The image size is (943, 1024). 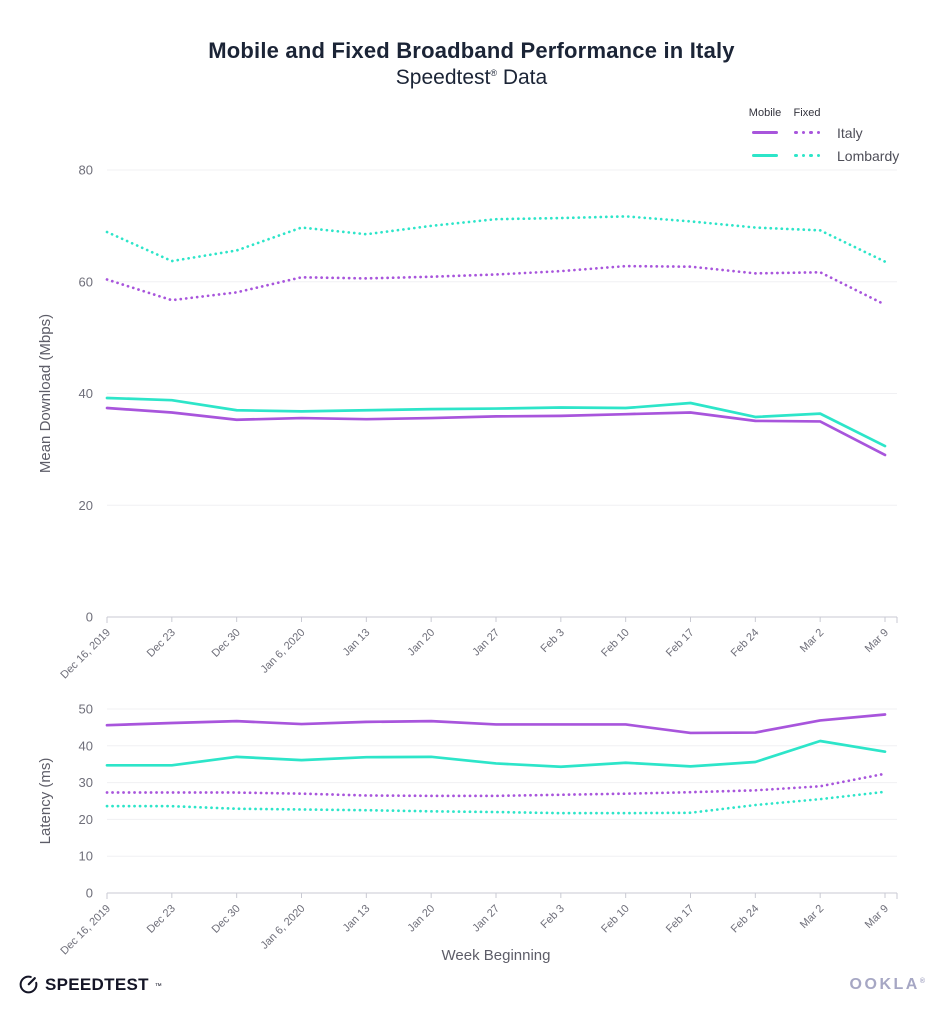 I want to click on legend-col-fixed: Fixed, so click(x=807, y=113).